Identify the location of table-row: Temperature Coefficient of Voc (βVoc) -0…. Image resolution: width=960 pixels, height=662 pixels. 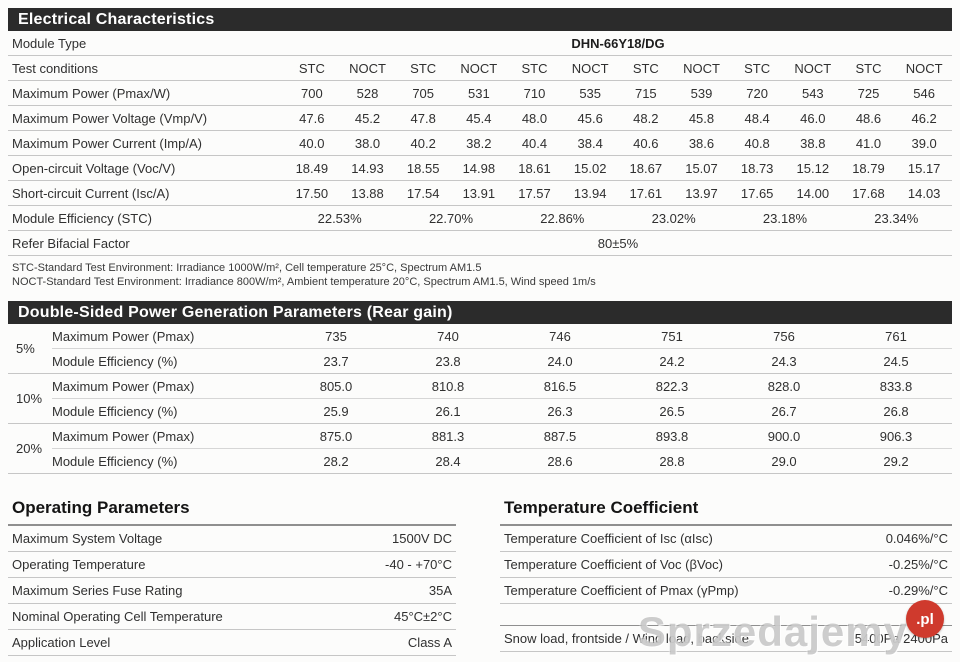
(726, 565).